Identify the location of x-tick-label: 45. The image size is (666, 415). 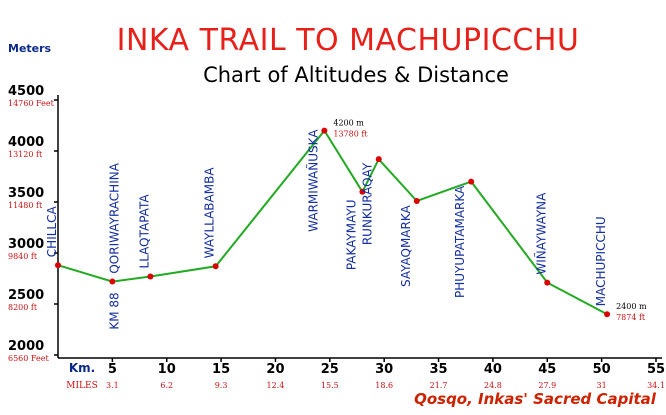
(547, 369).